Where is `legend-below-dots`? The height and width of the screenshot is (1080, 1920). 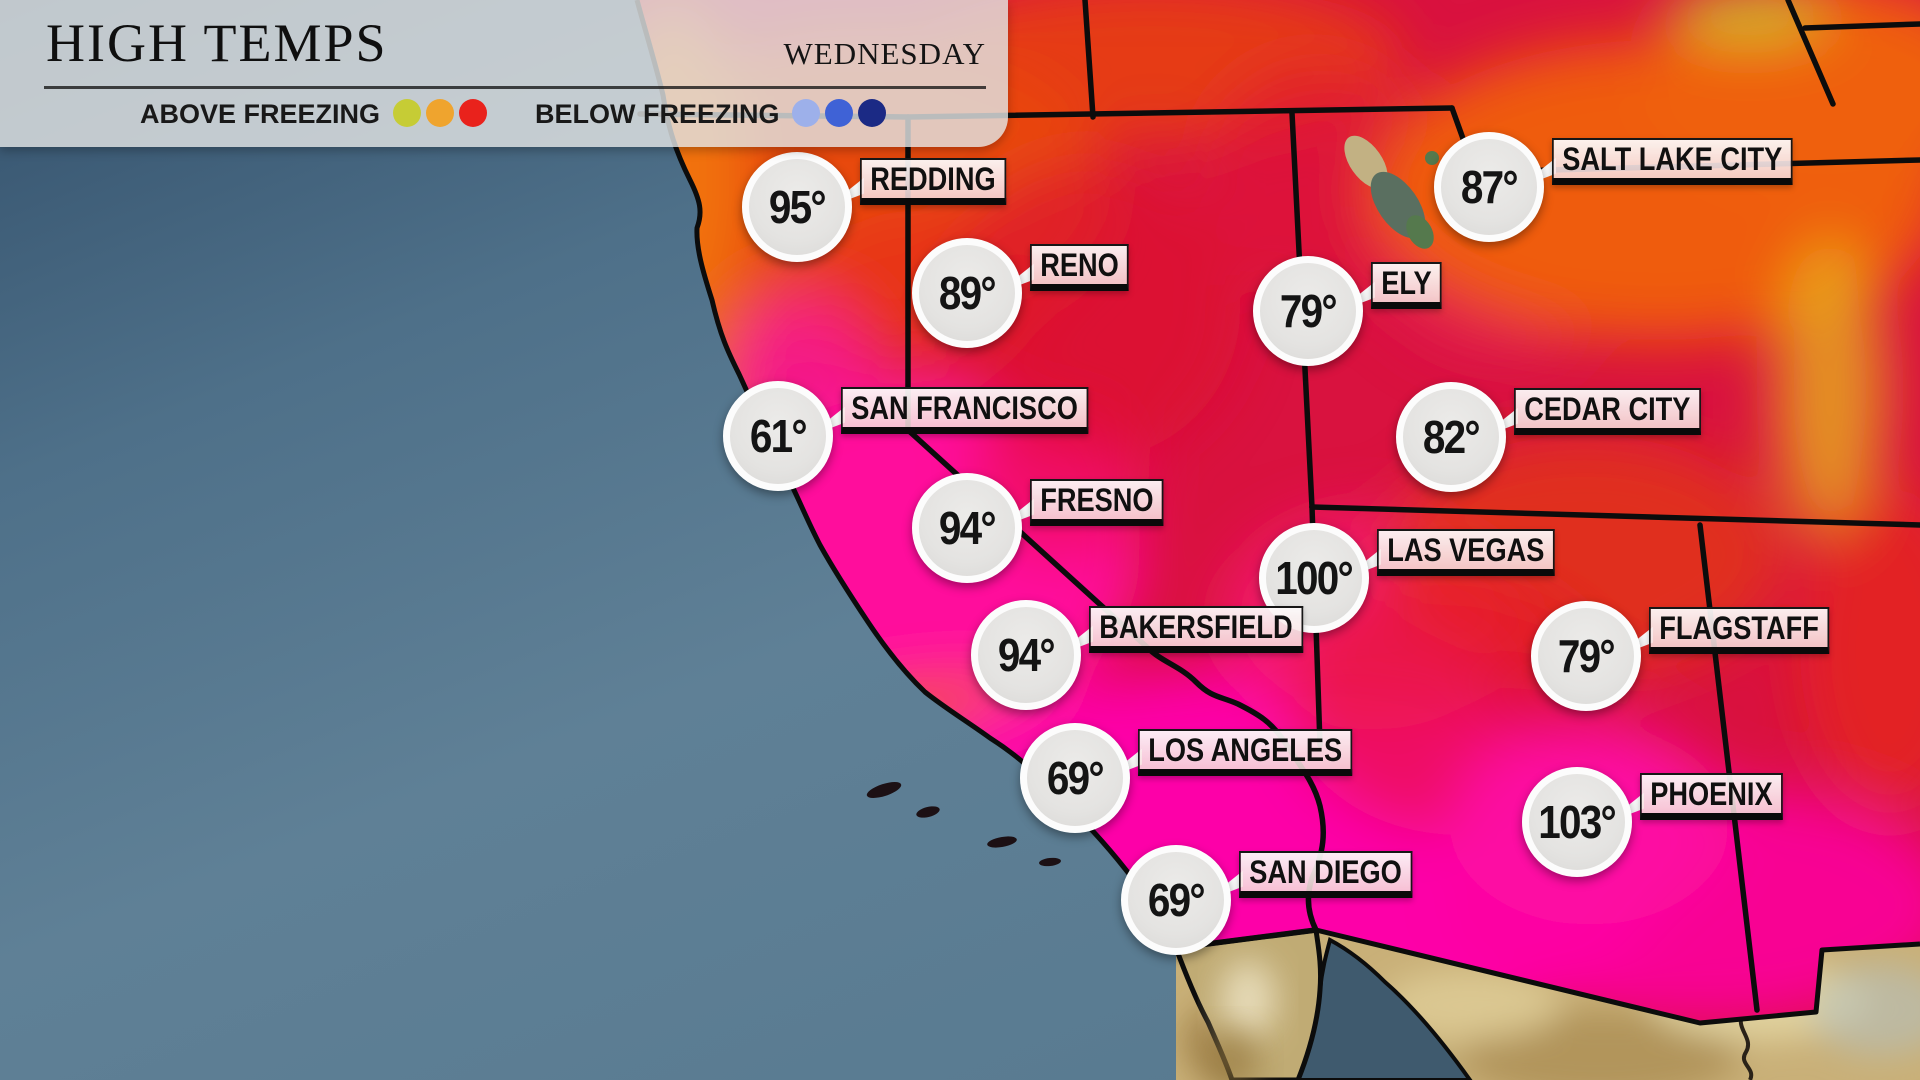 legend-below-dots is located at coordinates (839, 113).